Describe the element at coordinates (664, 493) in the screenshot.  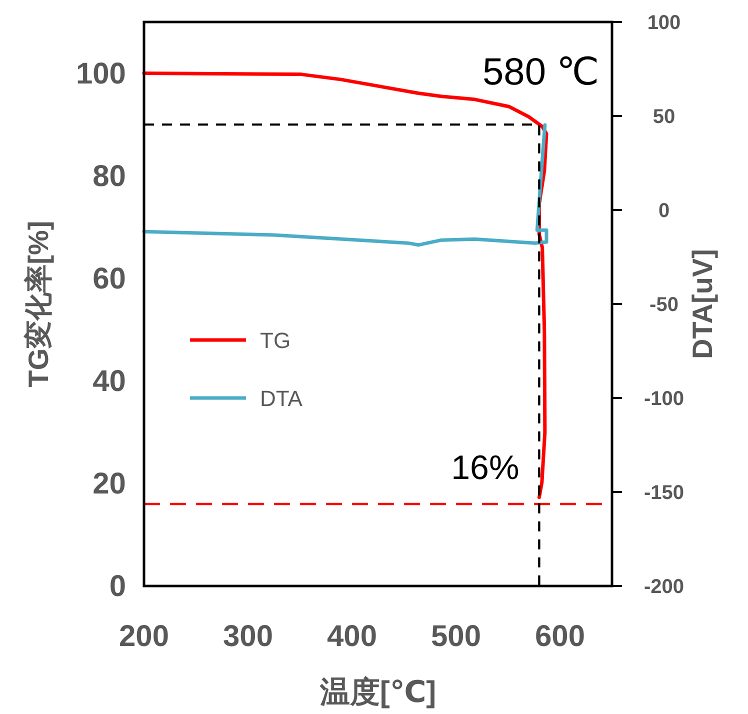
I see `y2-tick-label: -150` at that location.